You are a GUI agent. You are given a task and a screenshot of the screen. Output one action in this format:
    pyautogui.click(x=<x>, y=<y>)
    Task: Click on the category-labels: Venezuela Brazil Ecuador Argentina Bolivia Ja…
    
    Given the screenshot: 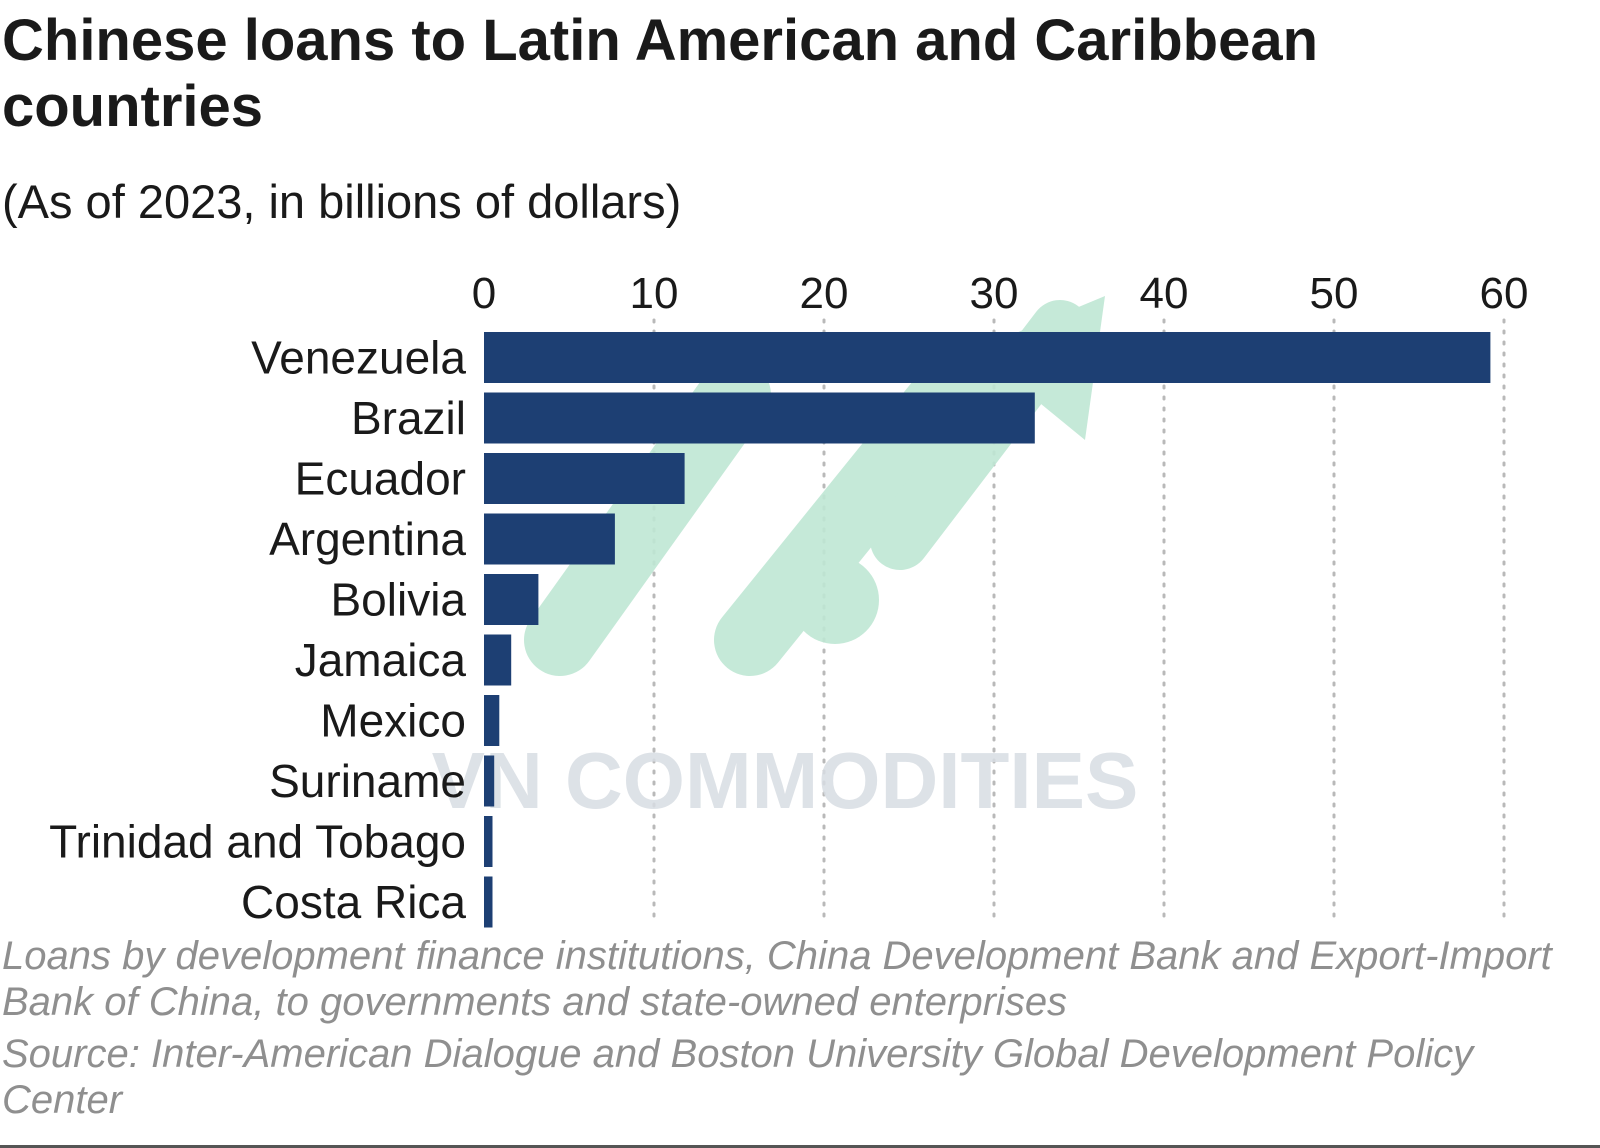 What is the action you would take?
    pyautogui.click(x=257, y=630)
    